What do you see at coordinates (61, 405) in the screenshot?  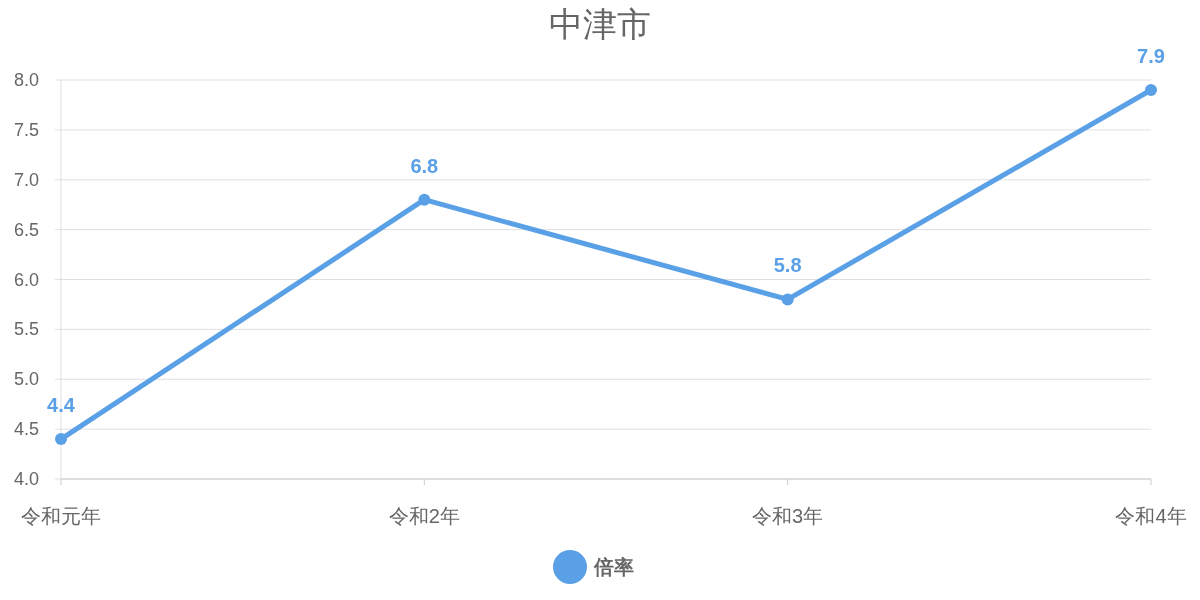 I see `data-label: 4.4` at bounding box center [61, 405].